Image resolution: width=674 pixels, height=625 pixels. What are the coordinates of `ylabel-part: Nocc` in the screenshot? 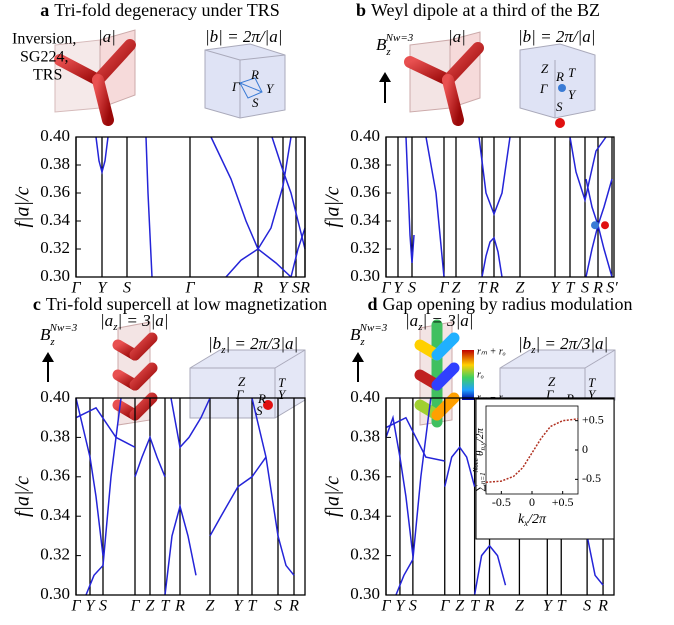 It's located at (476, 465).